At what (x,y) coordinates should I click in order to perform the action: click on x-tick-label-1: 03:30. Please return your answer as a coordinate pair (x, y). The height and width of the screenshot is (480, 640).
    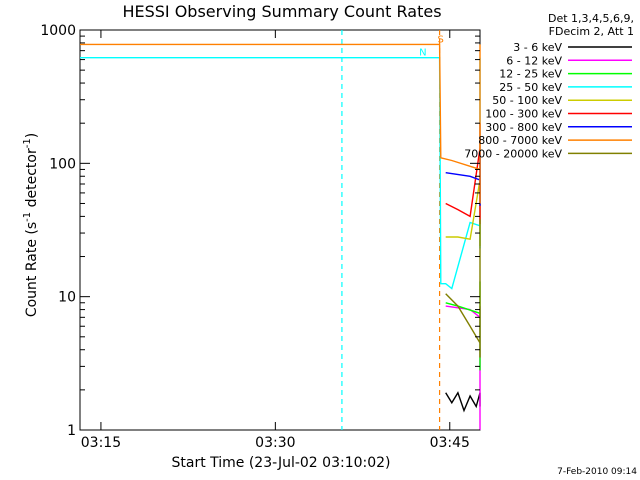
    Looking at the image, I should click on (275, 443).